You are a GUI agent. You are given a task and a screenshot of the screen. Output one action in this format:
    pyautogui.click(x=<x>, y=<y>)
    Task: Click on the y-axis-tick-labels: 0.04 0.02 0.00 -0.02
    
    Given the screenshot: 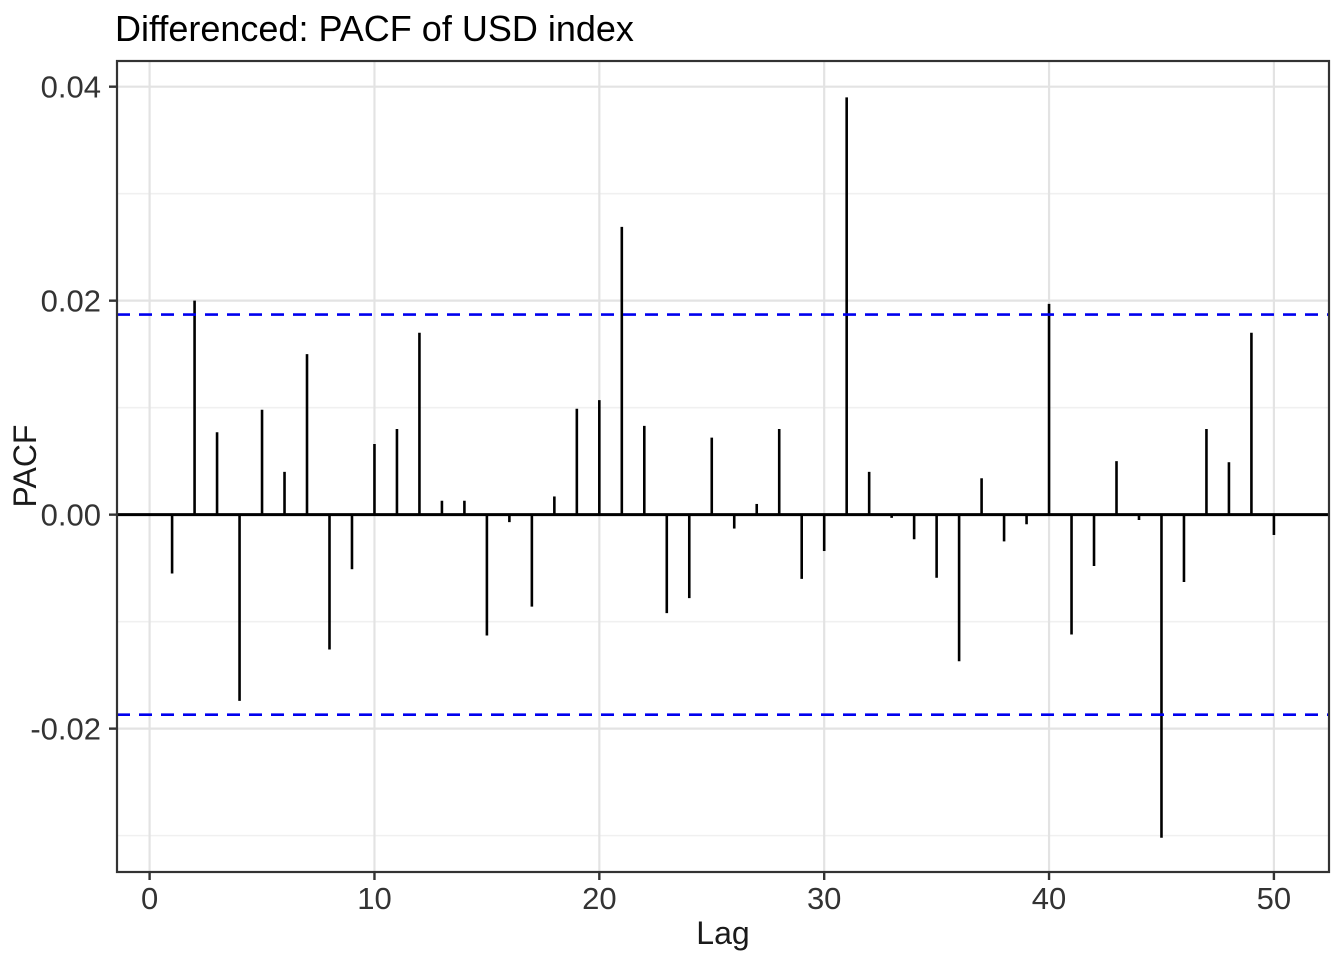 What is the action you would take?
    pyautogui.click(x=65, y=408)
    